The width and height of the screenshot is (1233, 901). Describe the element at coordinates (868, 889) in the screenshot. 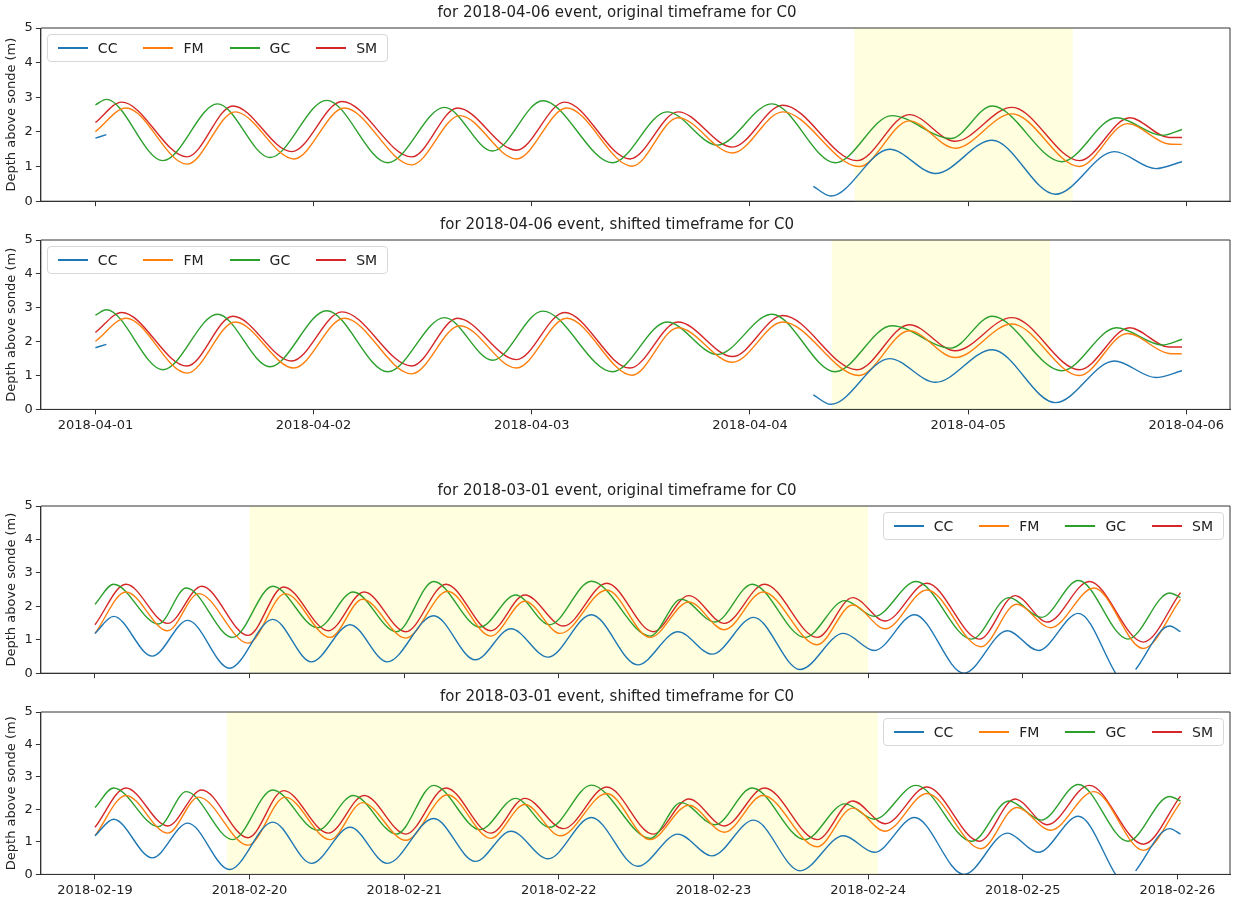

I see `x-tick-label: 2018-02-24` at that location.